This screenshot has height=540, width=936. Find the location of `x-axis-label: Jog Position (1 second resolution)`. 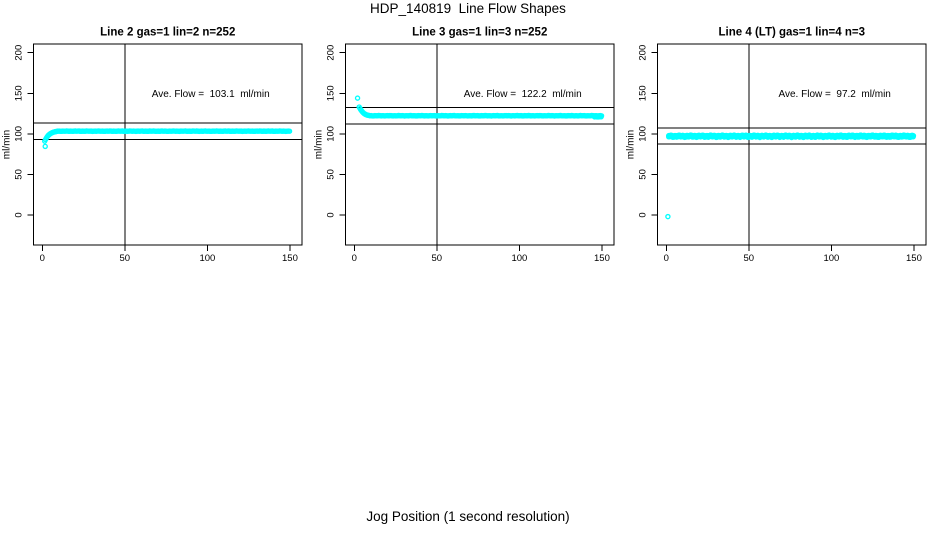

x-axis-label: Jog Position (1 second resolution) is located at coordinates (468, 516).